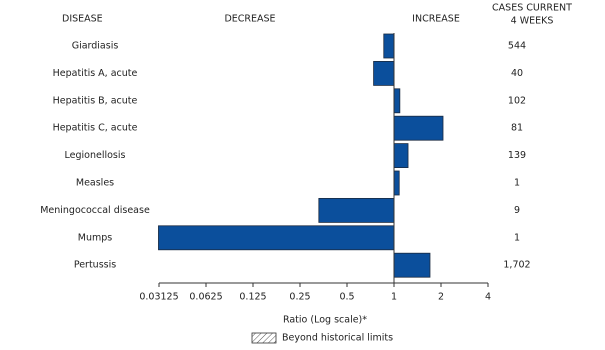 This screenshot has width=605, height=350. I want to click on x-tick-label: 1, so click(394, 297).